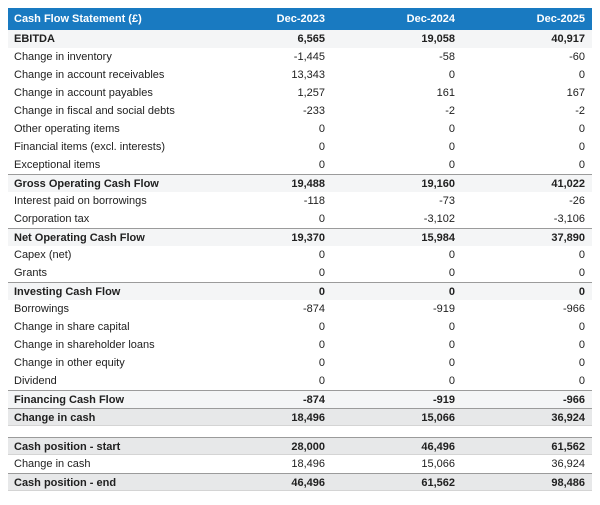 Image resolution: width=600 pixels, height=505 pixels. What do you see at coordinates (300, 309) in the screenshot?
I see `table-row: Borrowings -874 -919 -966` at bounding box center [300, 309].